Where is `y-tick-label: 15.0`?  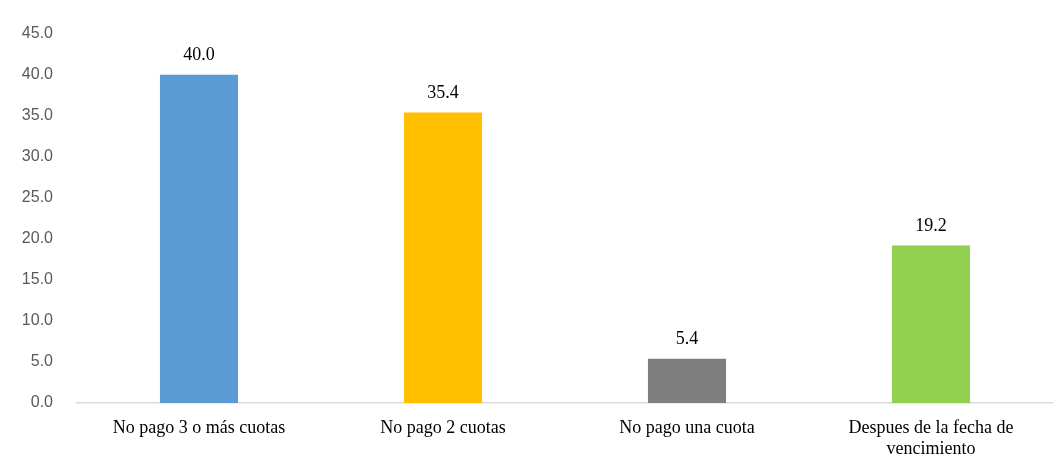
y-tick-label: 15.0 is located at coordinates (37, 279).